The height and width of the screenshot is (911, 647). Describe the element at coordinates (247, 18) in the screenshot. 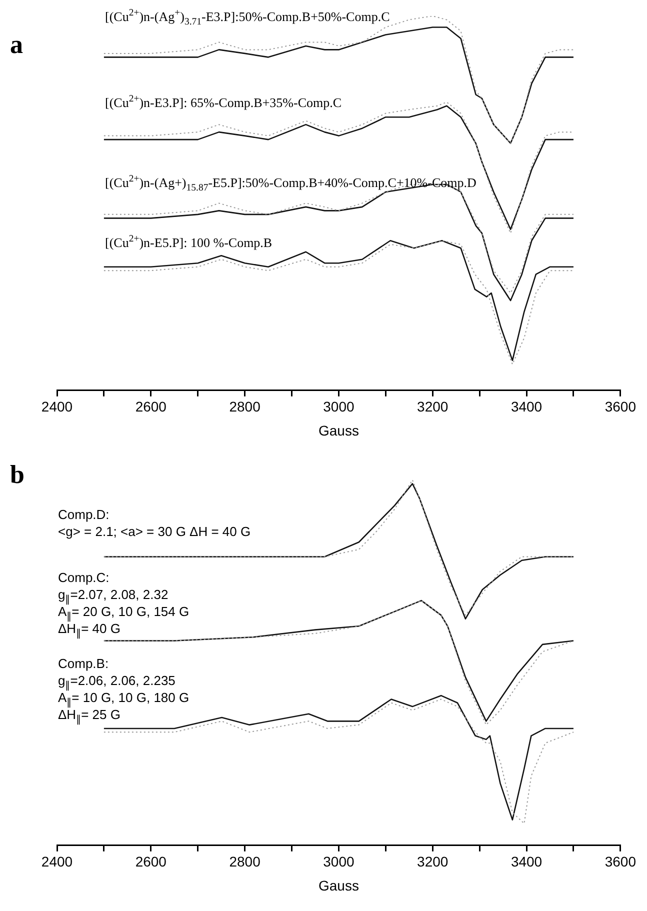

I see `annotation: [(Cu$^{2+}$)n-(Ag$^{+}$)$_{3.71}$-E3.P]:50%-Comp.B+50%-Comp.C` at that location.